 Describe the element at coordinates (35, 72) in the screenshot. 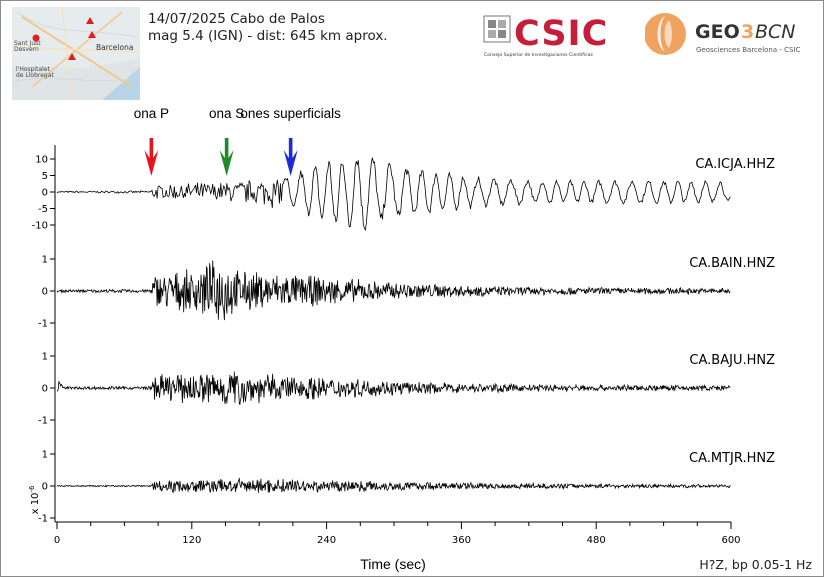

I see `map-label-bottom: l'Hospitalet de Llobregat` at that location.